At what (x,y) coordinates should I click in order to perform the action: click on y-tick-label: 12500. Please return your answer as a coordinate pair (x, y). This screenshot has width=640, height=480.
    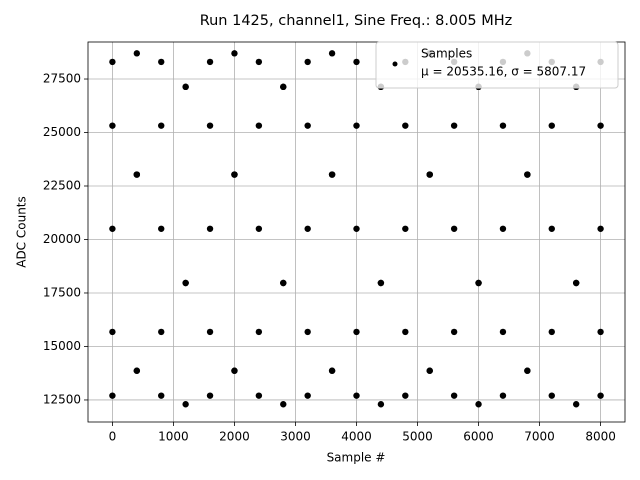
    Looking at the image, I should click on (62, 399).